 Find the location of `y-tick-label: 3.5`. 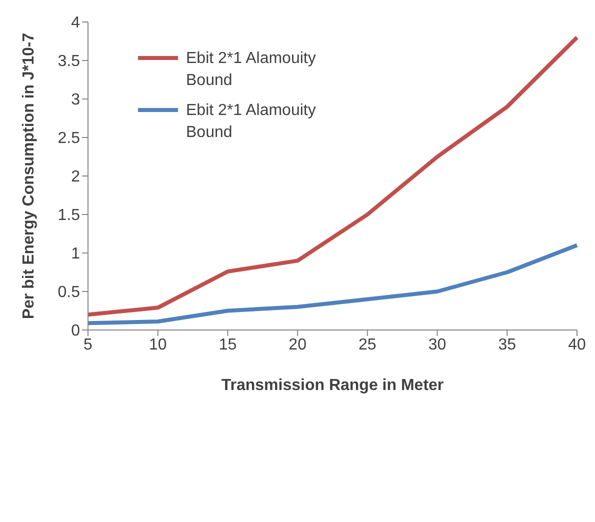

y-tick-label: 3.5 is located at coordinates (69, 61).